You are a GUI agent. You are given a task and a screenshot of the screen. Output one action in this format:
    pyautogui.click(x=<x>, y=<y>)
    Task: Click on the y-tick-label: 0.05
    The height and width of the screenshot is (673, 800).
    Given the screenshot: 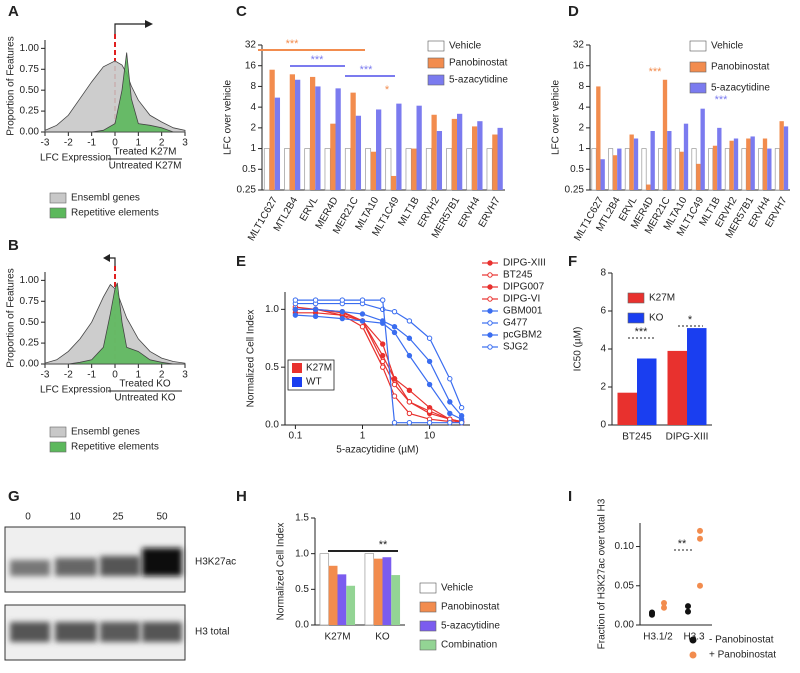 What is the action you would take?
    pyautogui.click(x=625, y=585)
    